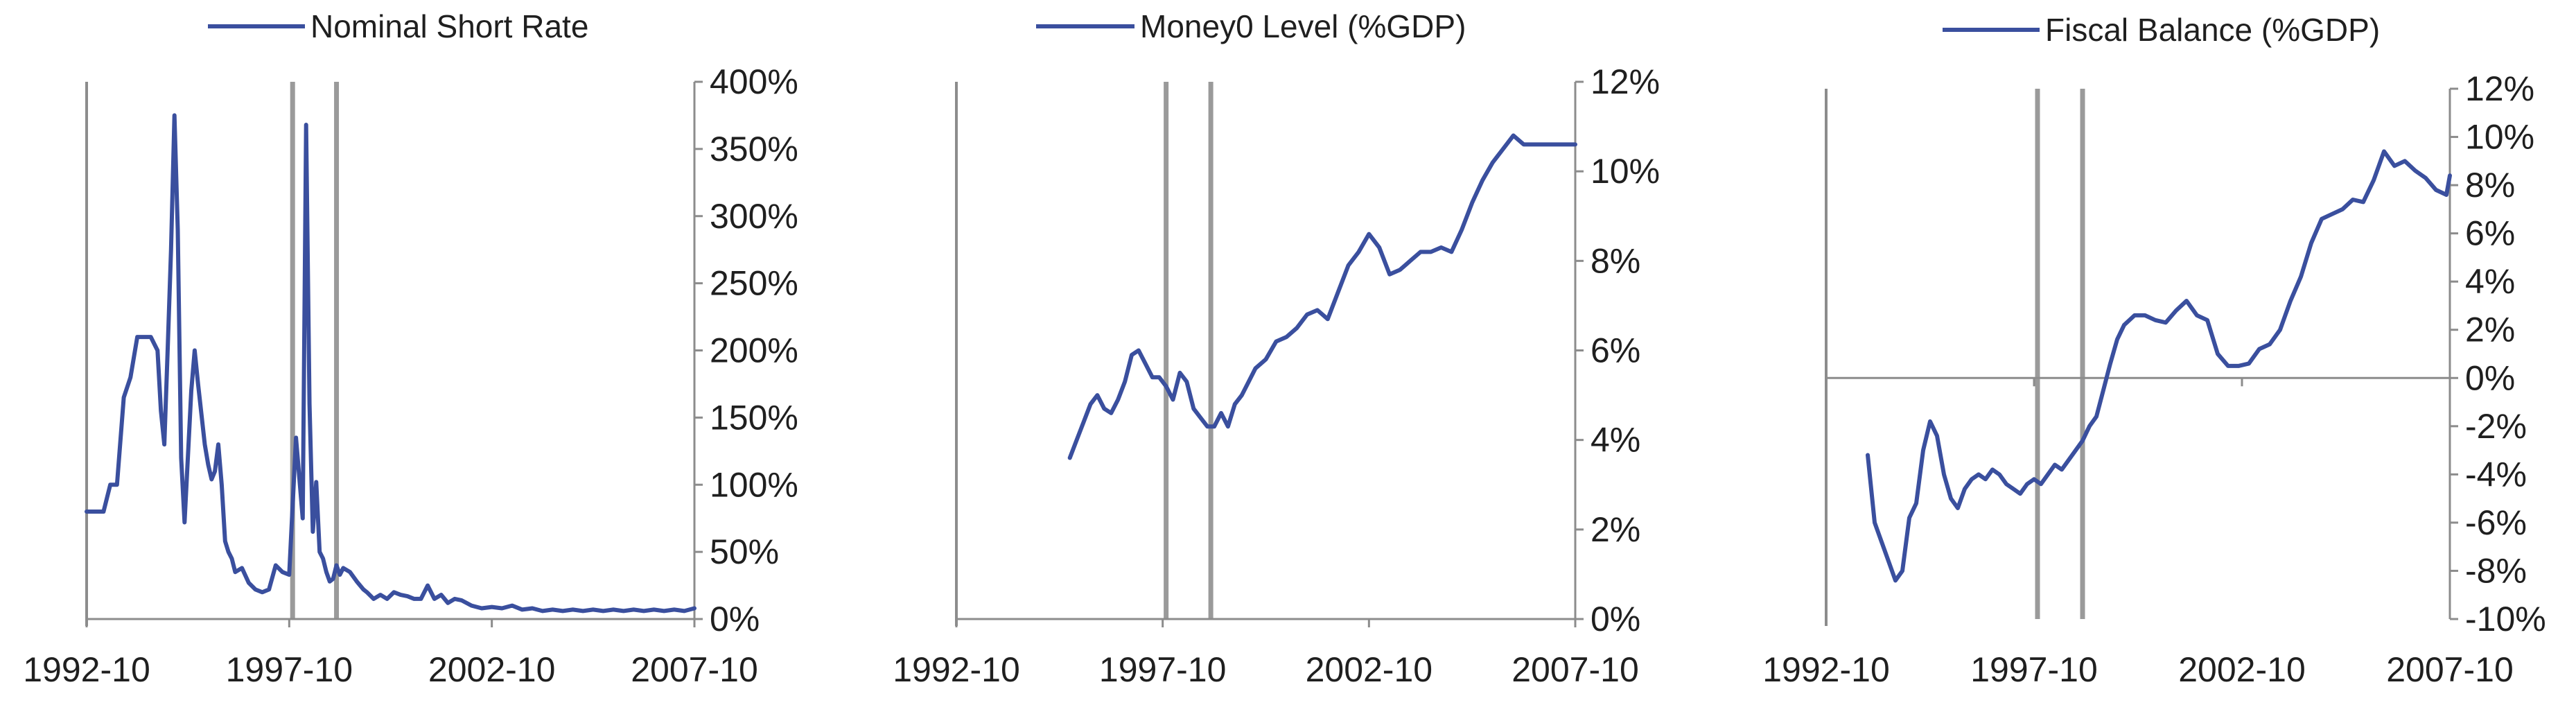  Describe the element at coordinates (2496, 522) in the screenshot. I see `y-tick-label: -6%` at that location.